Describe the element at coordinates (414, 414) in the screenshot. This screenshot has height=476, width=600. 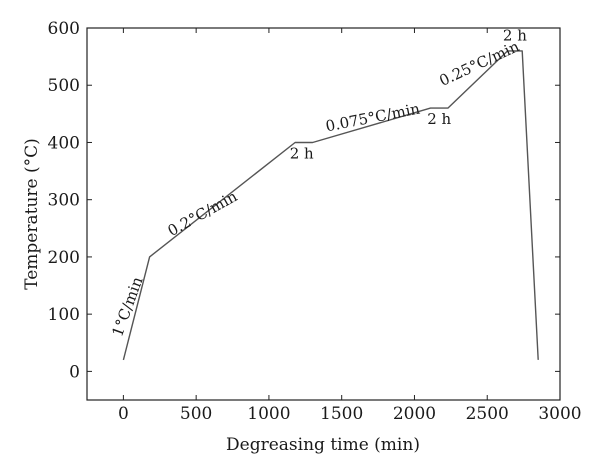
I see `x-tick-label: 2000` at that location.